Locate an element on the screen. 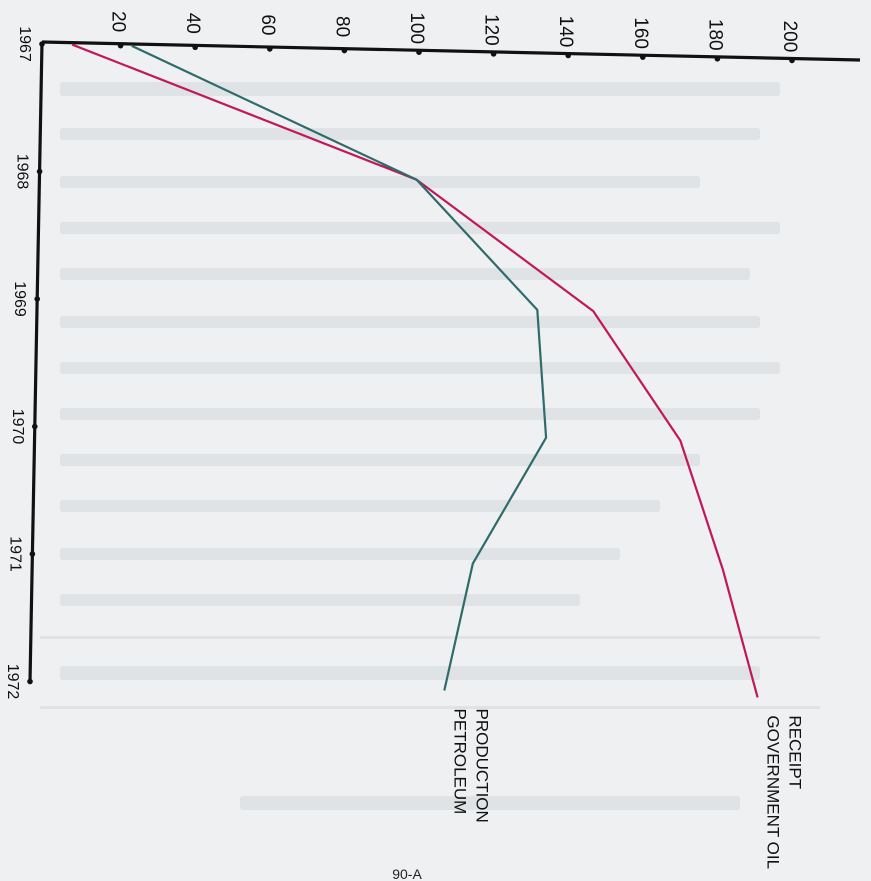 The height and width of the screenshot is (881, 871). x-axis-line is located at coordinates (36, 362).